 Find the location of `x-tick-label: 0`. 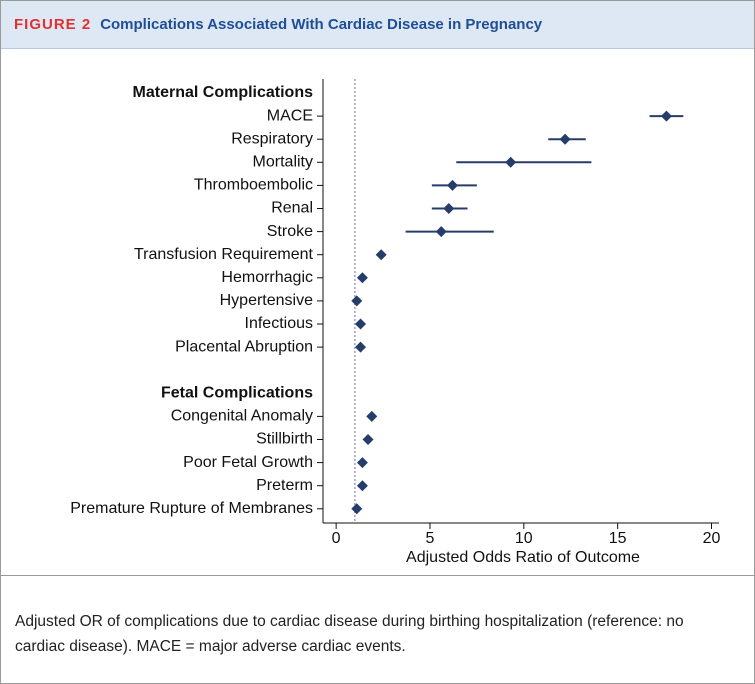

x-tick-label: 0 is located at coordinates (336, 538).